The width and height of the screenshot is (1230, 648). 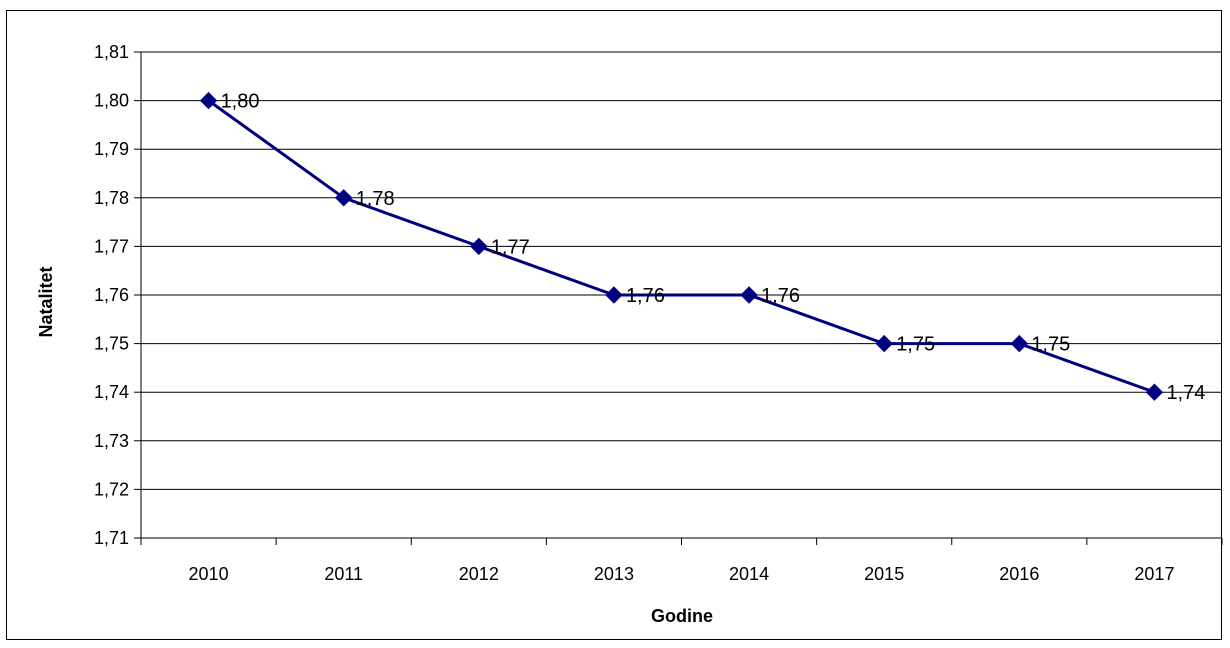 What do you see at coordinates (111, 295) in the screenshot?
I see `y-tick-label: 1,76` at bounding box center [111, 295].